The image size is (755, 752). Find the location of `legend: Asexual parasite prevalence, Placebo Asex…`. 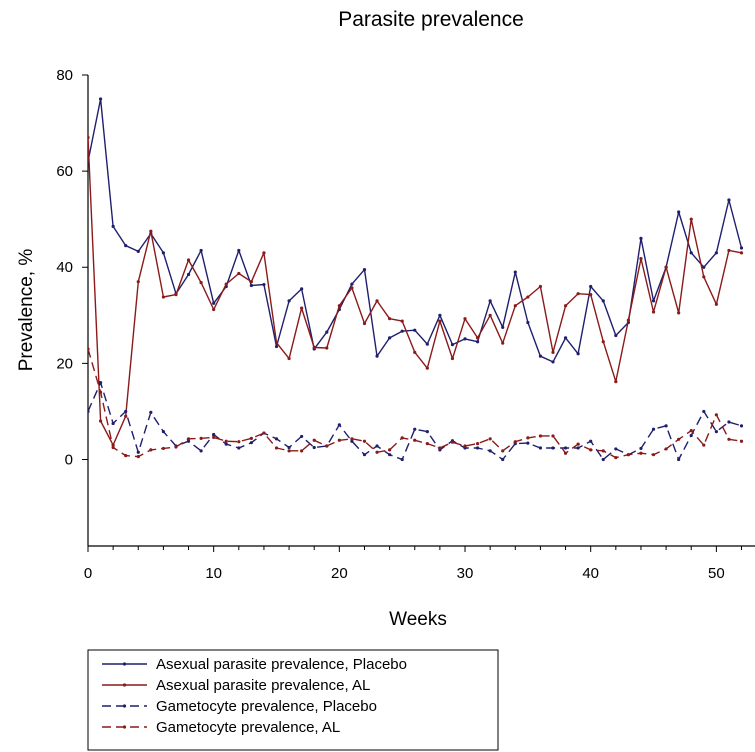

legend: Asexual parasite prevalence, Placebo Asex… is located at coordinates (254, 696).